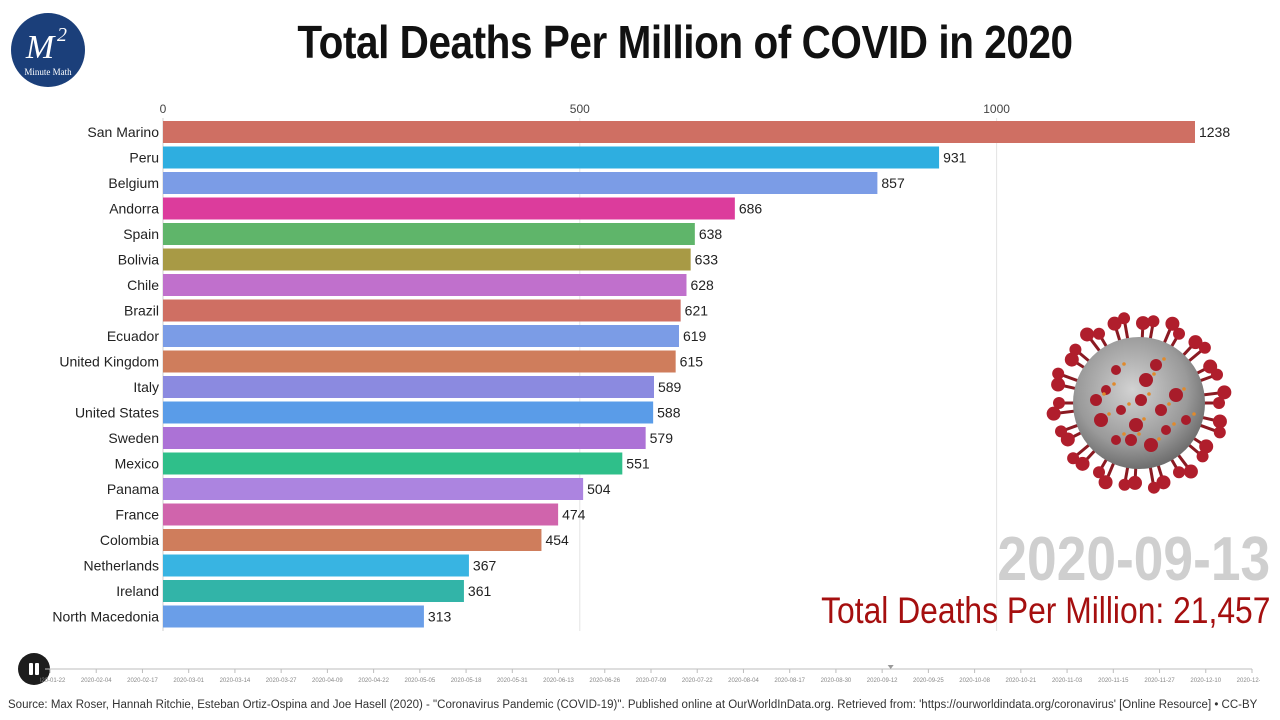 This screenshot has height=720, width=1280. Describe the element at coordinates (580, 109) in the screenshot. I see `x-tick-label: 500` at that location.